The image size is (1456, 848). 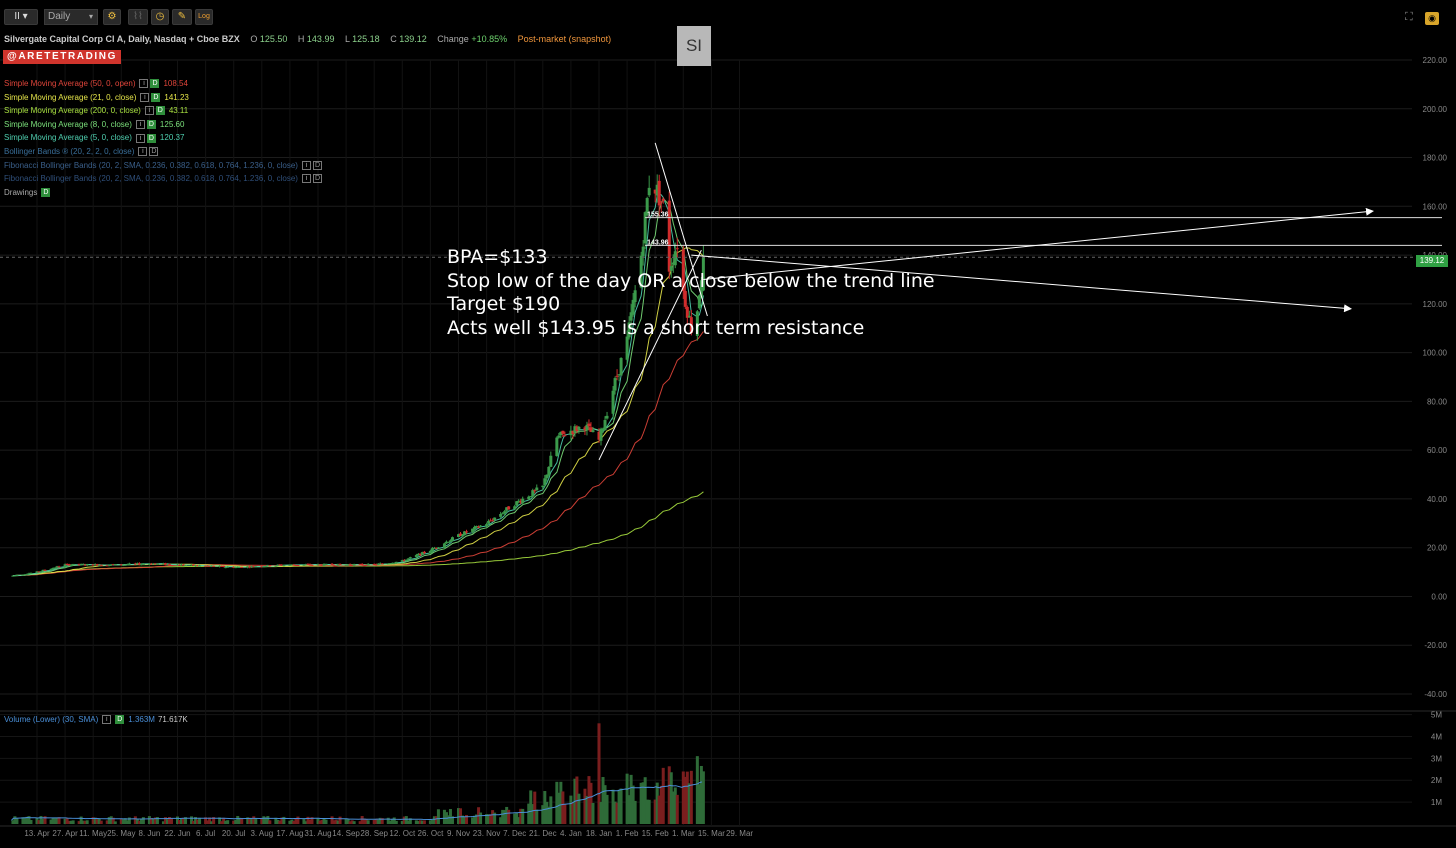 What do you see at coordinates (1432, 18) in the screenshot?
I see `camera-icon: ◉` at bounding box center [1432, 18].